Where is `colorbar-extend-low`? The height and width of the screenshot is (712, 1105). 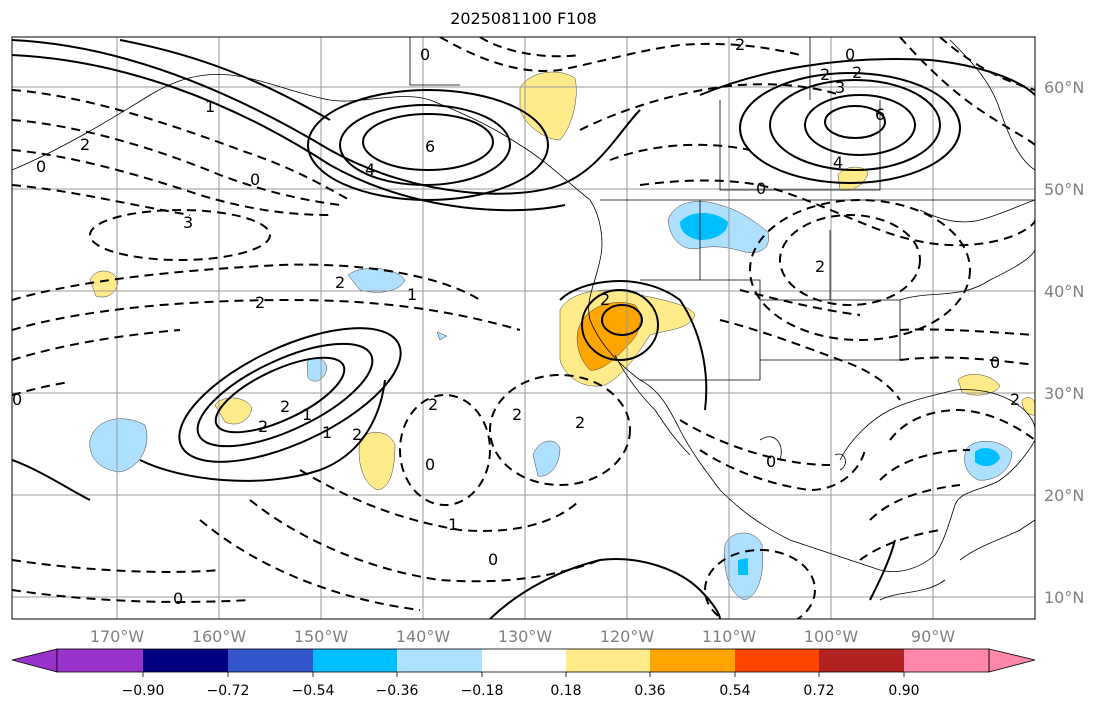
colorbar-extend-low is located at coordinates (34, 660).